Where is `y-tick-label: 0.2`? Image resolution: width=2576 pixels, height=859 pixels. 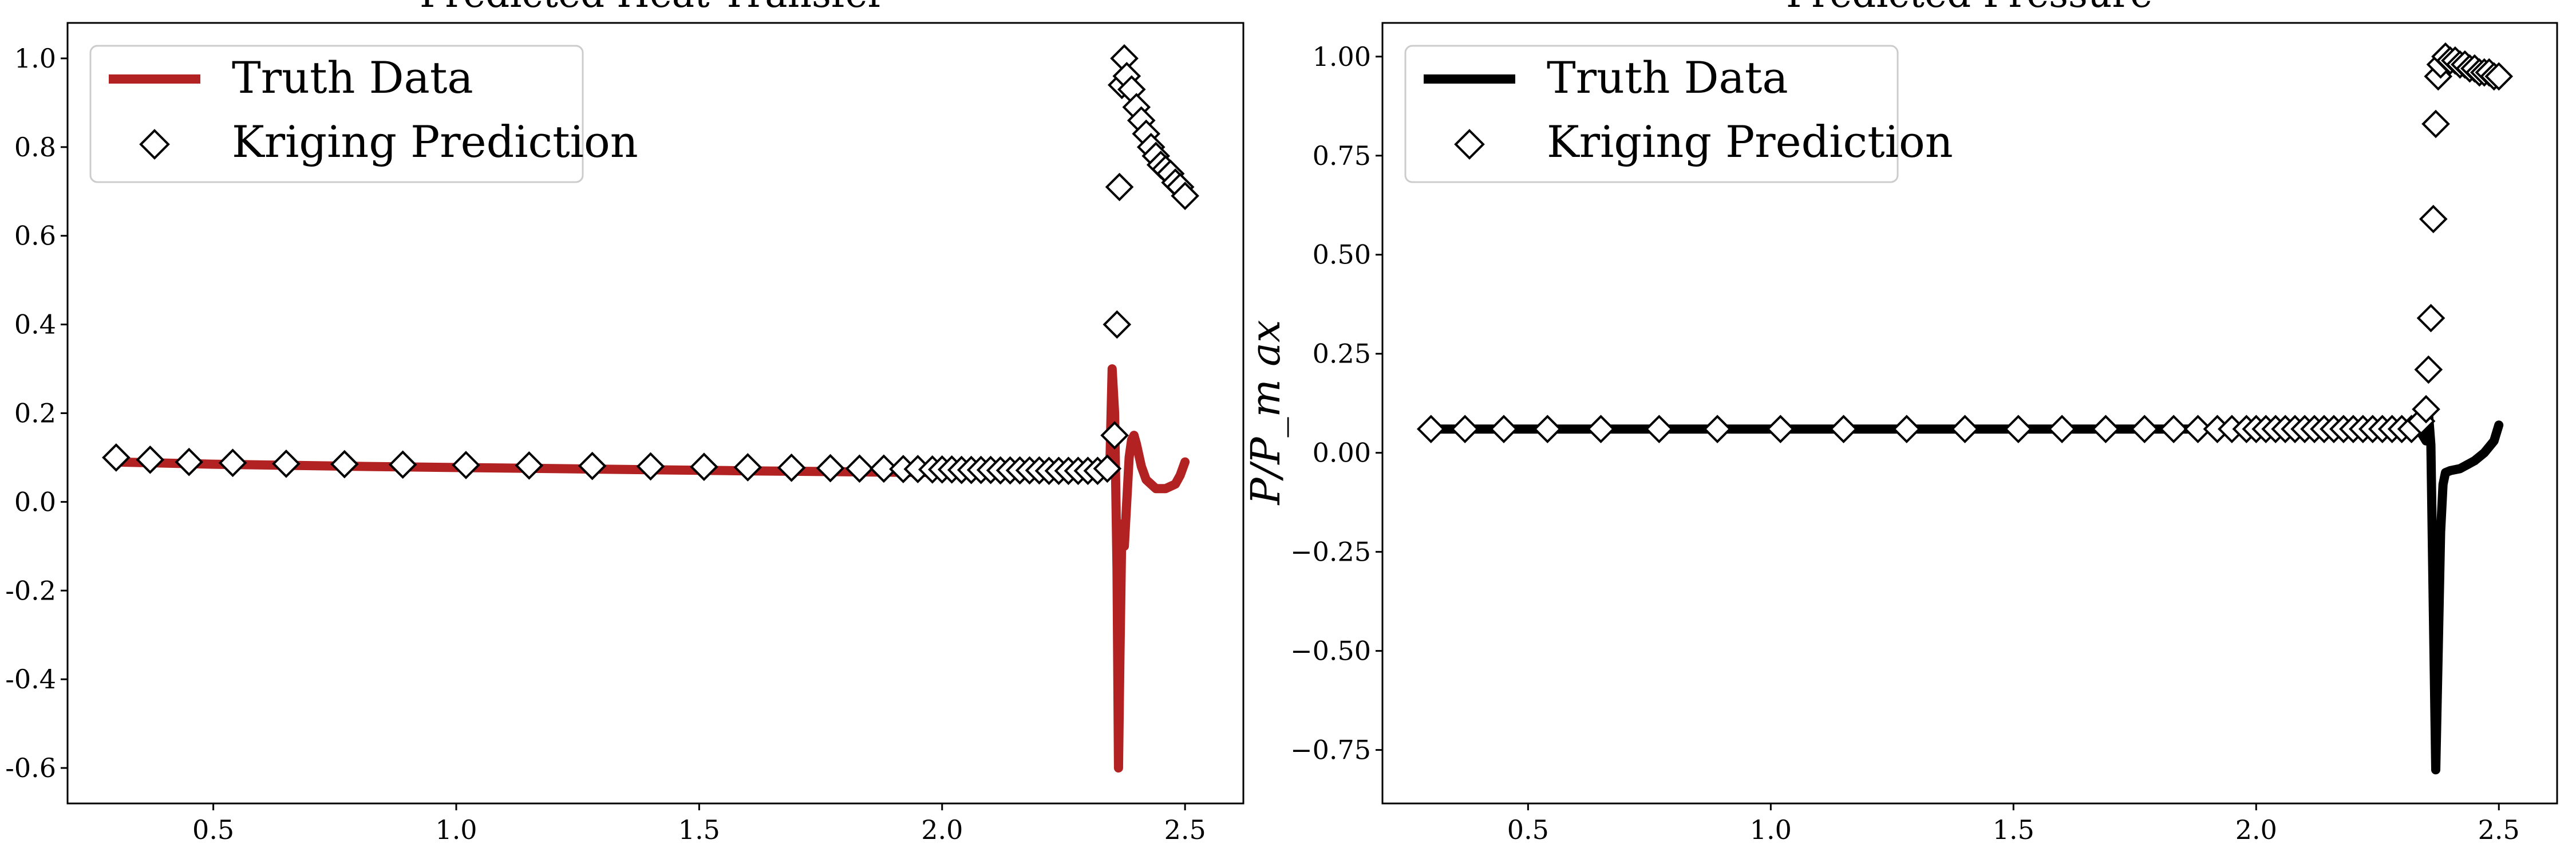
y-tick-label: 0.2 is located at coordinates (35, 414).